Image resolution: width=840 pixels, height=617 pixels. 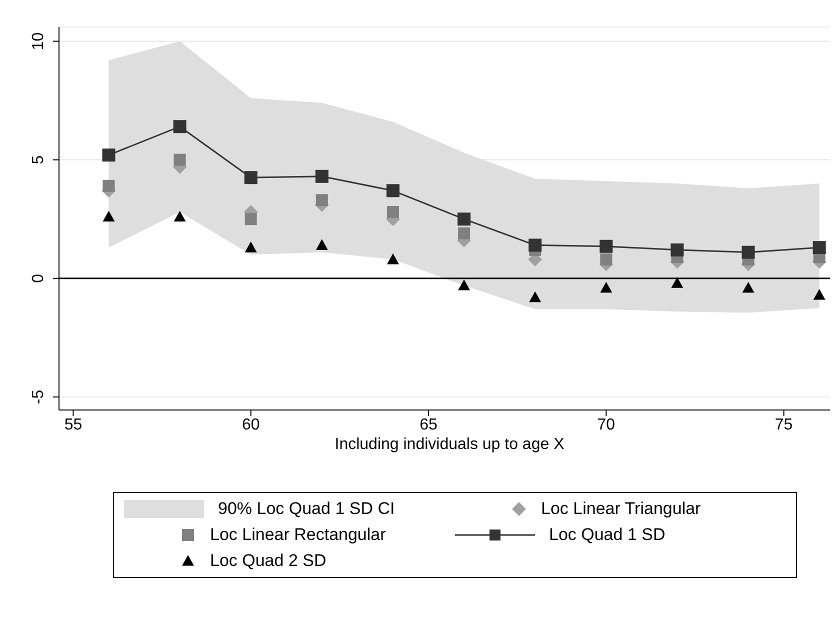 What do you see at coordinates (73, 425) in the screenshot?
I see `x-tick-label: 55` at bounding box center [73, 425].